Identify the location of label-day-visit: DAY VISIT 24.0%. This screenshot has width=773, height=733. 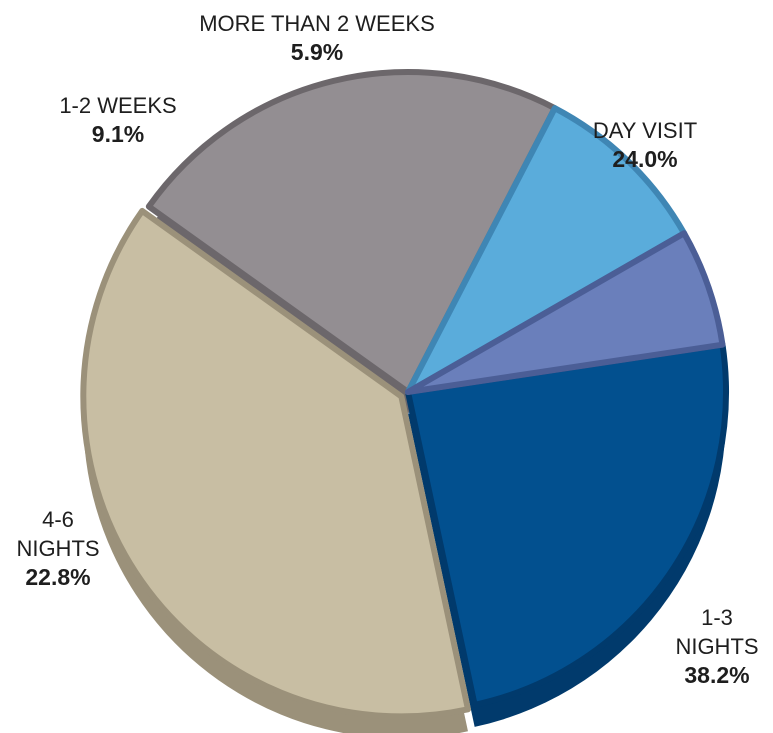
(645, 145).